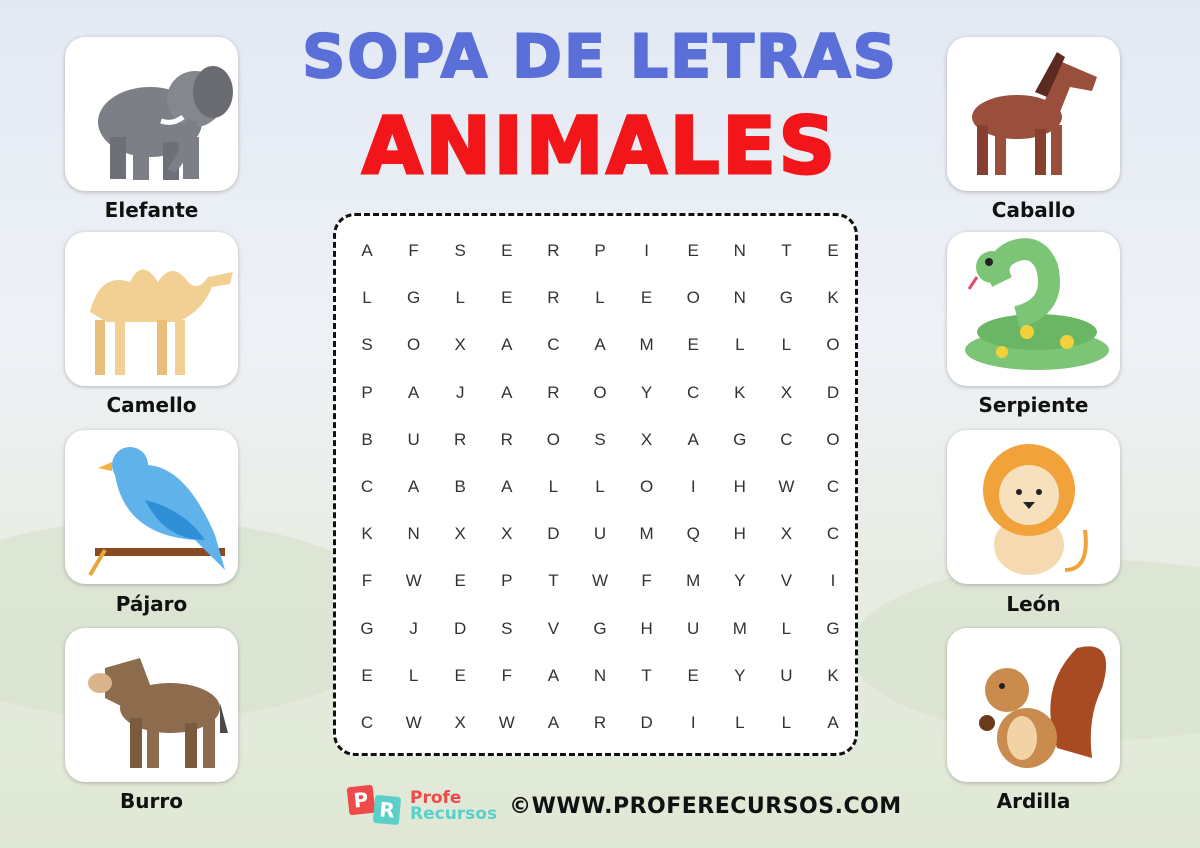  I want to click on grid-letter: V, so click(553, 628).